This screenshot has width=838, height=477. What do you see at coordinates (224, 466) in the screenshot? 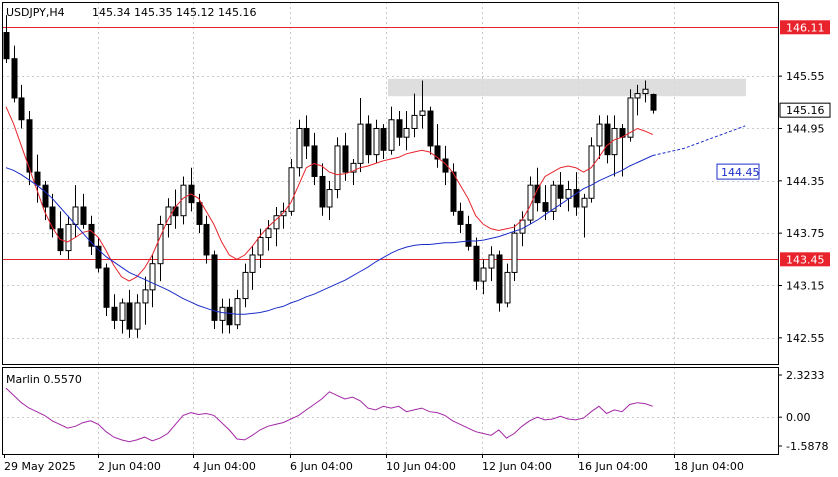
I see `time-axis-label: 4 Jun 04:00` at bounding box center [224, 466].